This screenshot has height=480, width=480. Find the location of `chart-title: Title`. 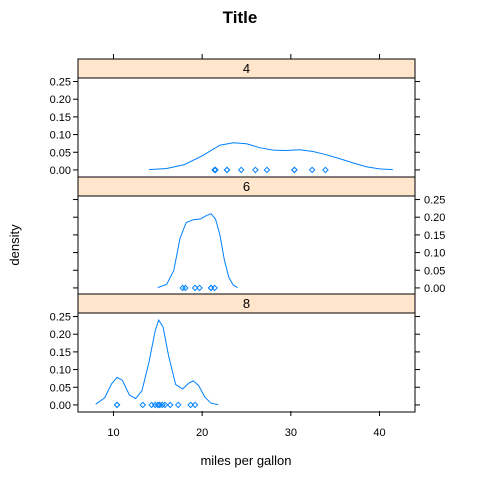

chart-title: Title is located at coordinates (240, 17).